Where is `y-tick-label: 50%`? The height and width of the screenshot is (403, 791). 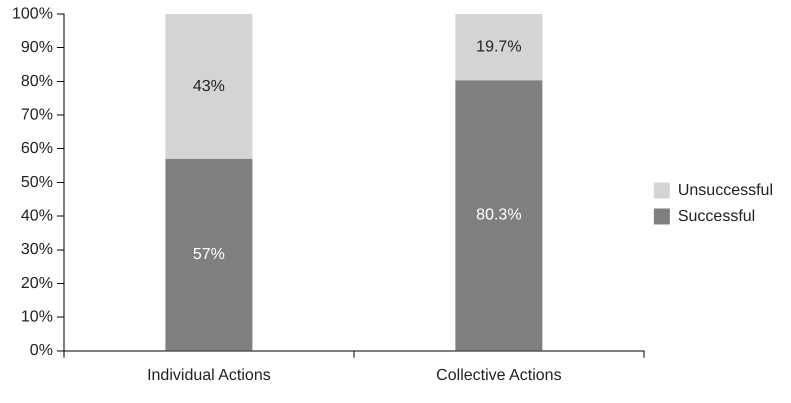 y-tick-label: 50% is located at coordinates (36, 182).